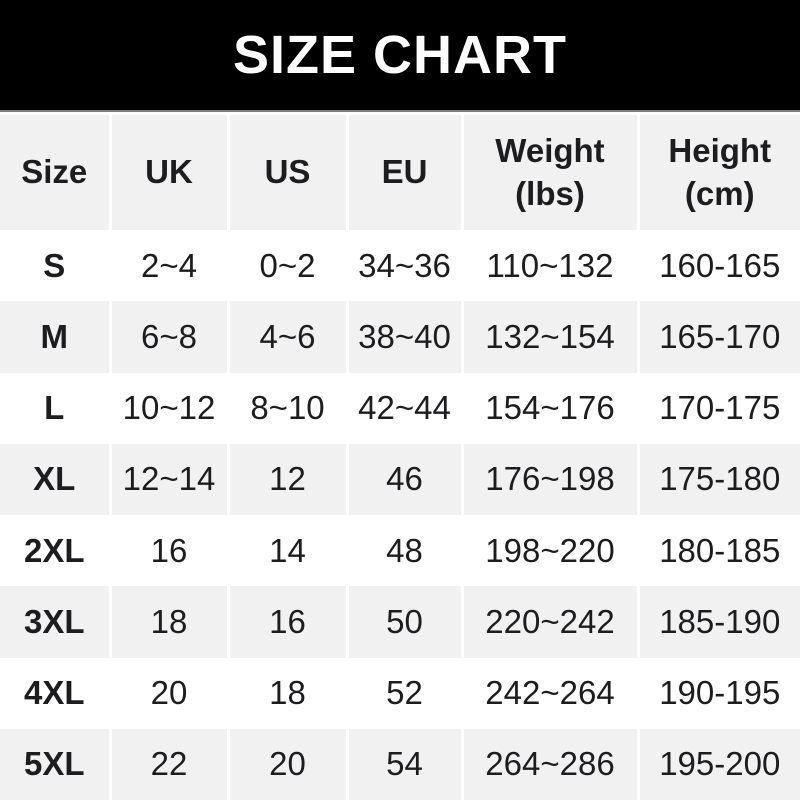  Describe the element at coordinates (403, 337) in the screenshot. I see `table-cell: 38~40` at that location.